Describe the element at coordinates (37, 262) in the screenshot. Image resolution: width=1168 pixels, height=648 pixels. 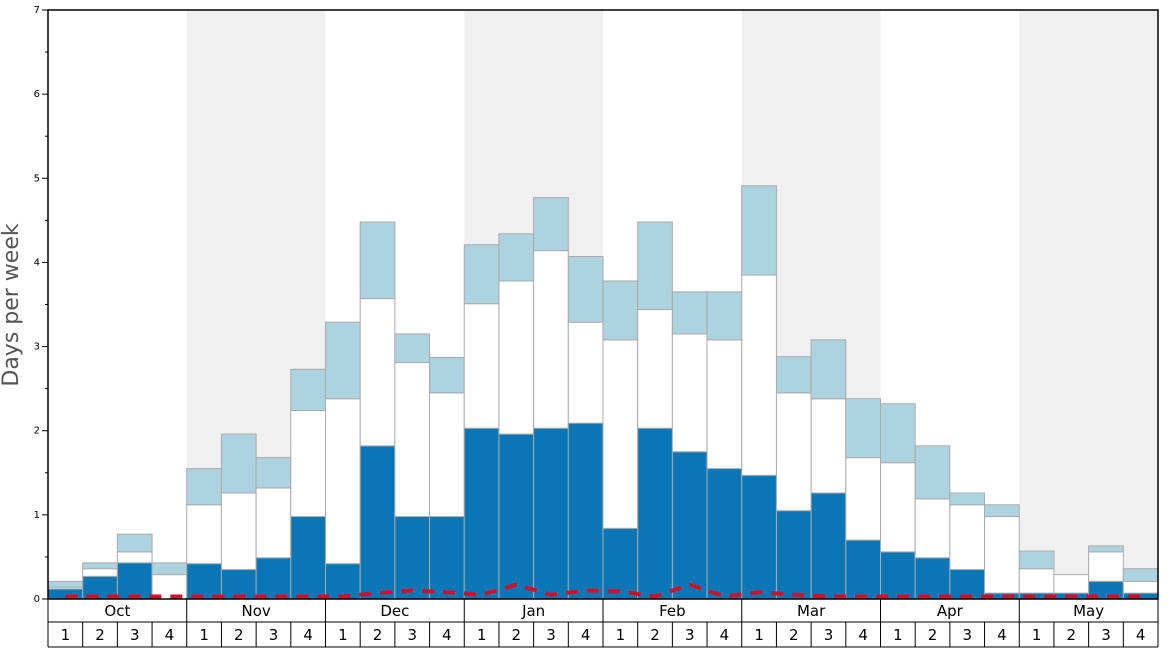
I see `y-tick-label: 4` at that location.